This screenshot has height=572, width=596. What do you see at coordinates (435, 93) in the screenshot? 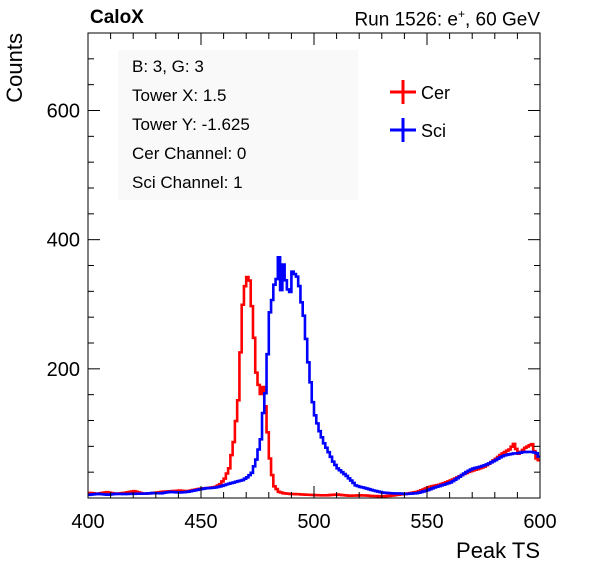
I see `legend-label: Cer` at bounding box center [435, 93].